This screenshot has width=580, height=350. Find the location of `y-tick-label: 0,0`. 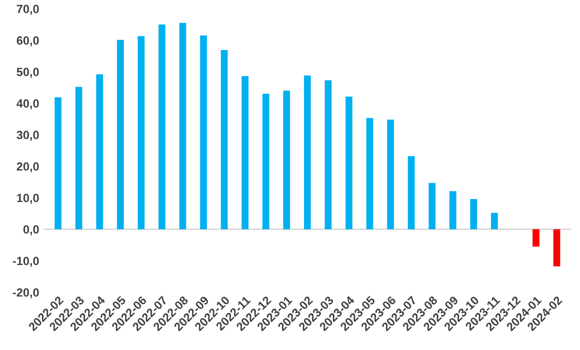

y-tick-label: 0,0 is located at coordinates (31, 230).